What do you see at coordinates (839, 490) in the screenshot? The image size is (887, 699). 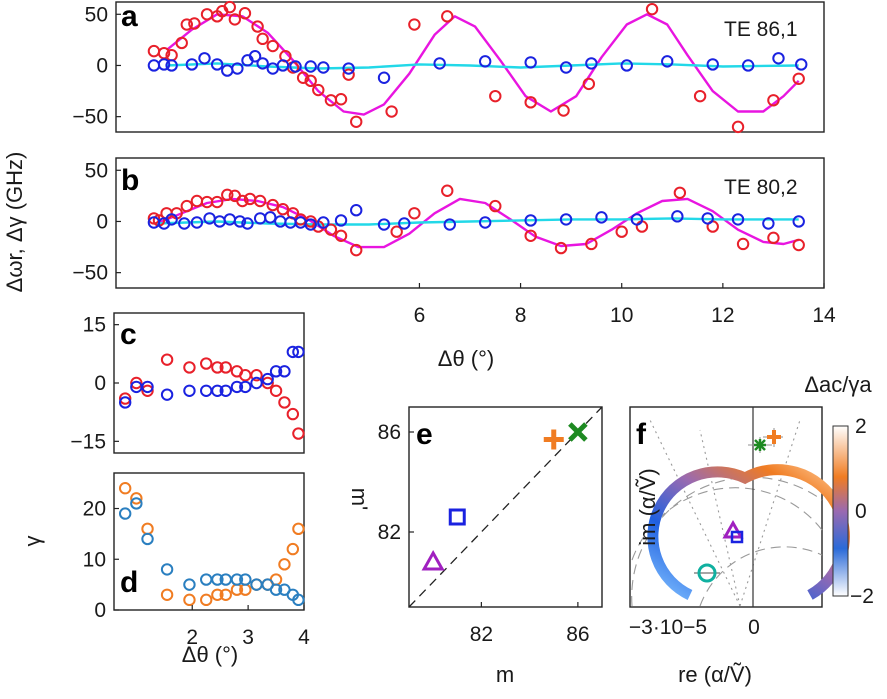 I see `colorbar: Δac/γa 2 0 −2` at bounding box center [839, 490].